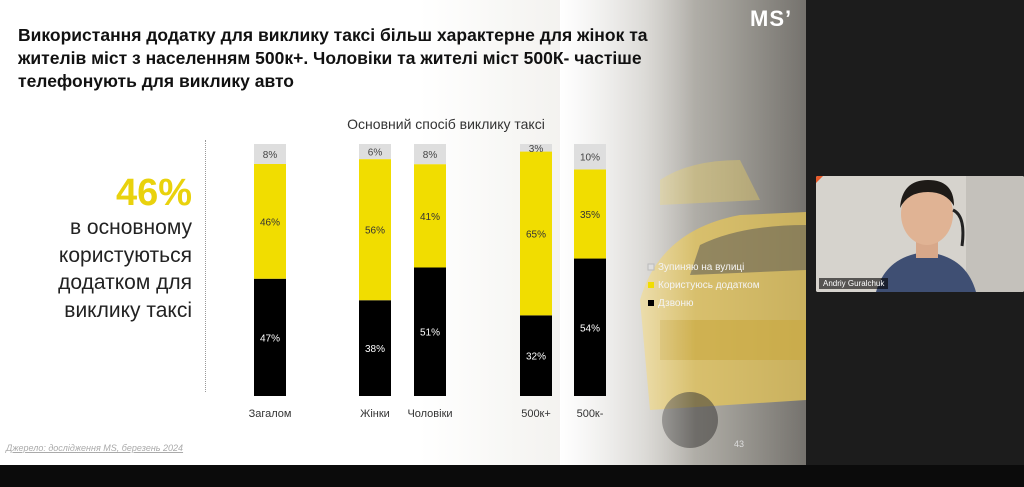 The height and width of the screenshot is (487, 1024). I want to click on category-label-2: Чоловіки, so click(429, 414).